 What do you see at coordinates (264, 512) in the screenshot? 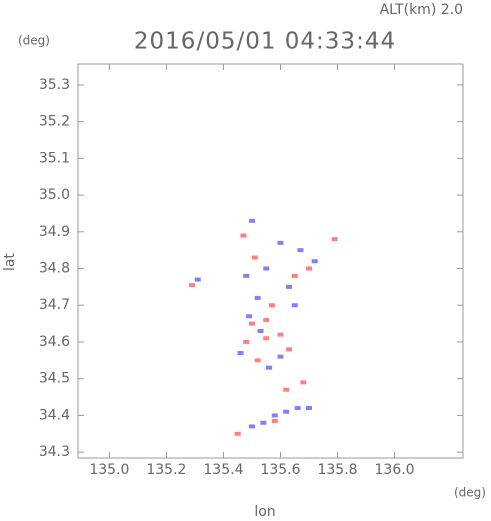
I see `x-axis-label: lon` at bounding box center [264, 512].